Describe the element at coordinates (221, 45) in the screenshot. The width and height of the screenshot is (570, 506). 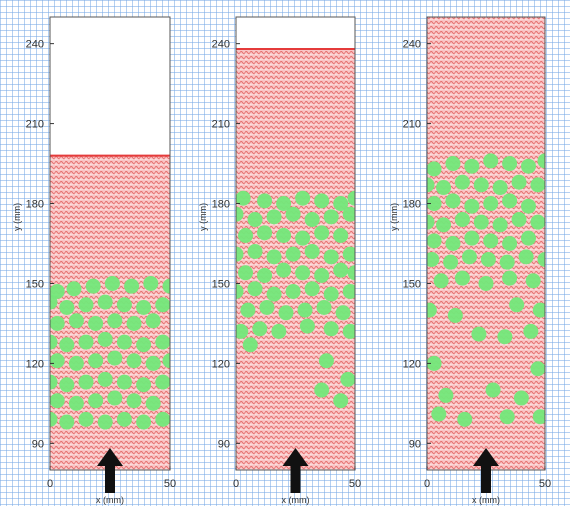
I see `y-tick-label-2-6: 240` at that location.